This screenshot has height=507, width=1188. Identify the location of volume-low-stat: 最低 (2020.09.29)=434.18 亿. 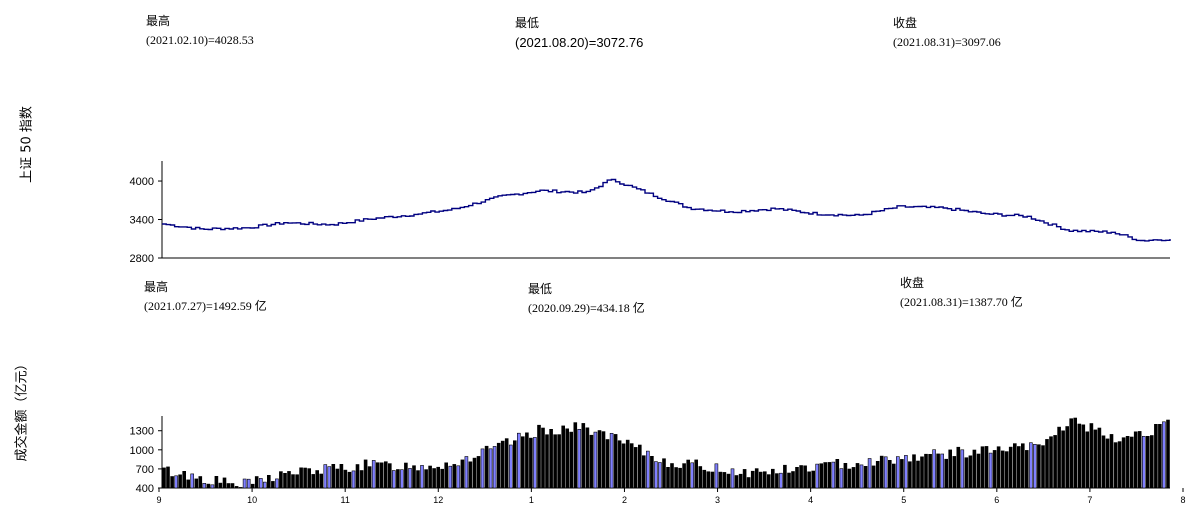
(586, 299).